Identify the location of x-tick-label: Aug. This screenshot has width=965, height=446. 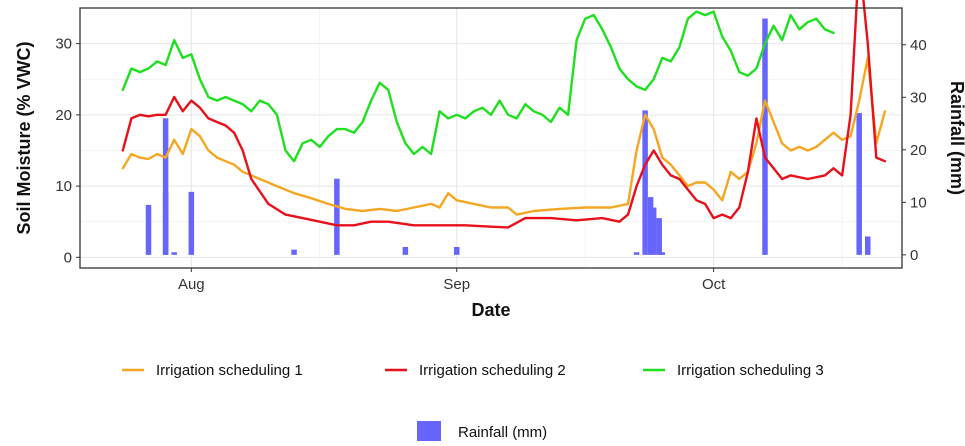
(191, 284).